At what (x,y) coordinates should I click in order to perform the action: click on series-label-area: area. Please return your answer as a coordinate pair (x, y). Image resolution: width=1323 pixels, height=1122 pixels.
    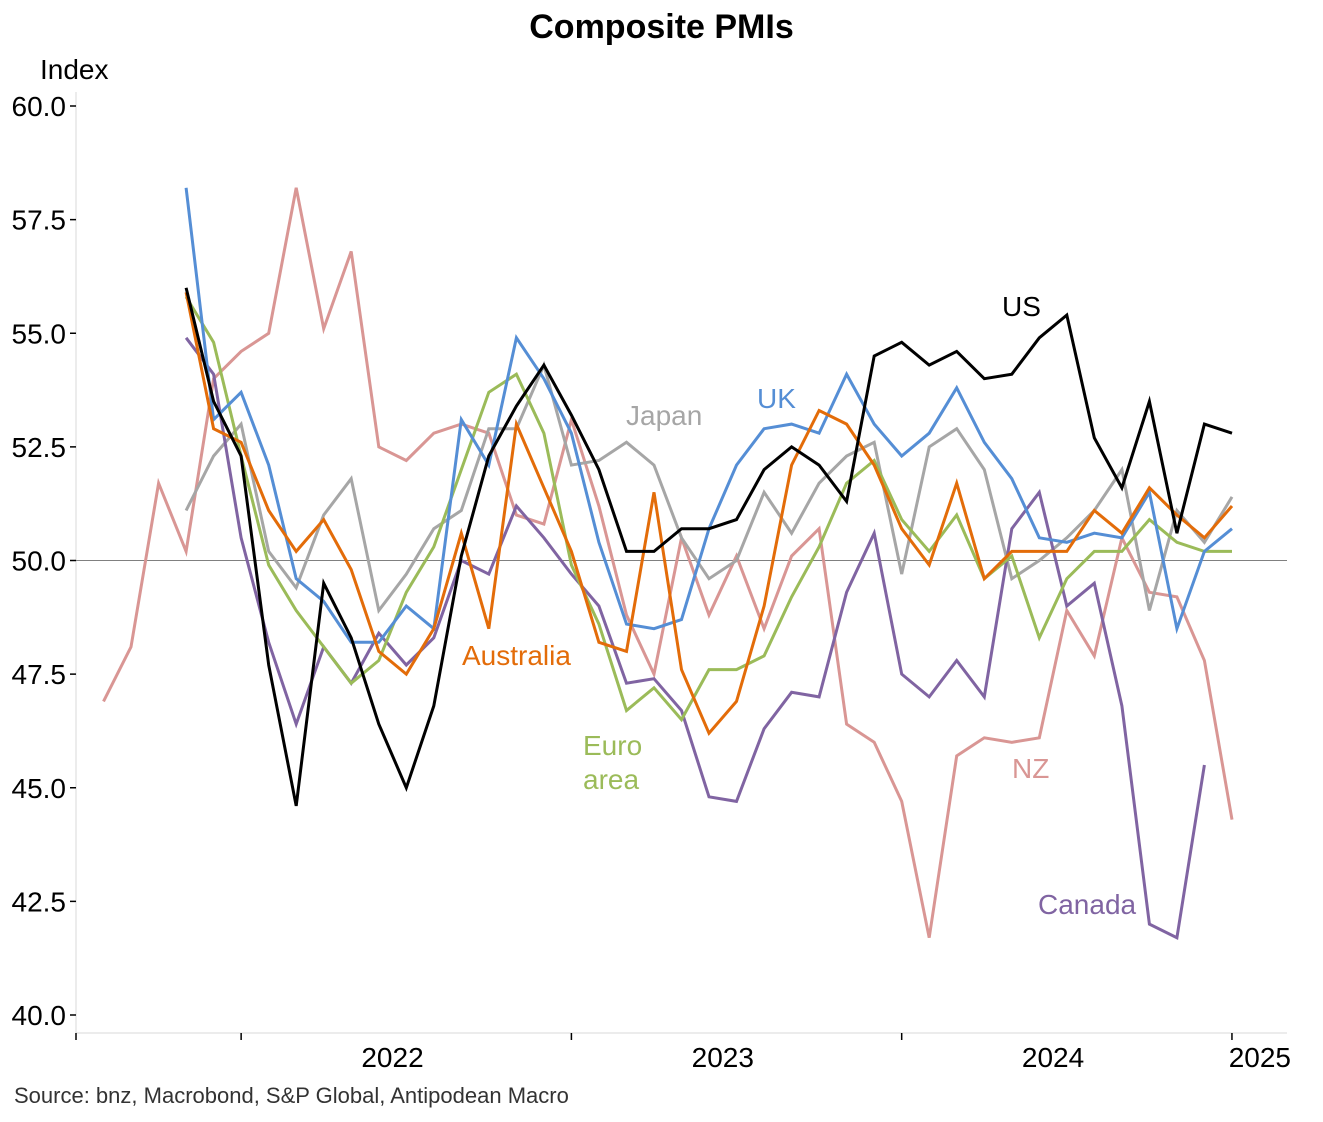
    Looking at the image, I should click on (611, 779).